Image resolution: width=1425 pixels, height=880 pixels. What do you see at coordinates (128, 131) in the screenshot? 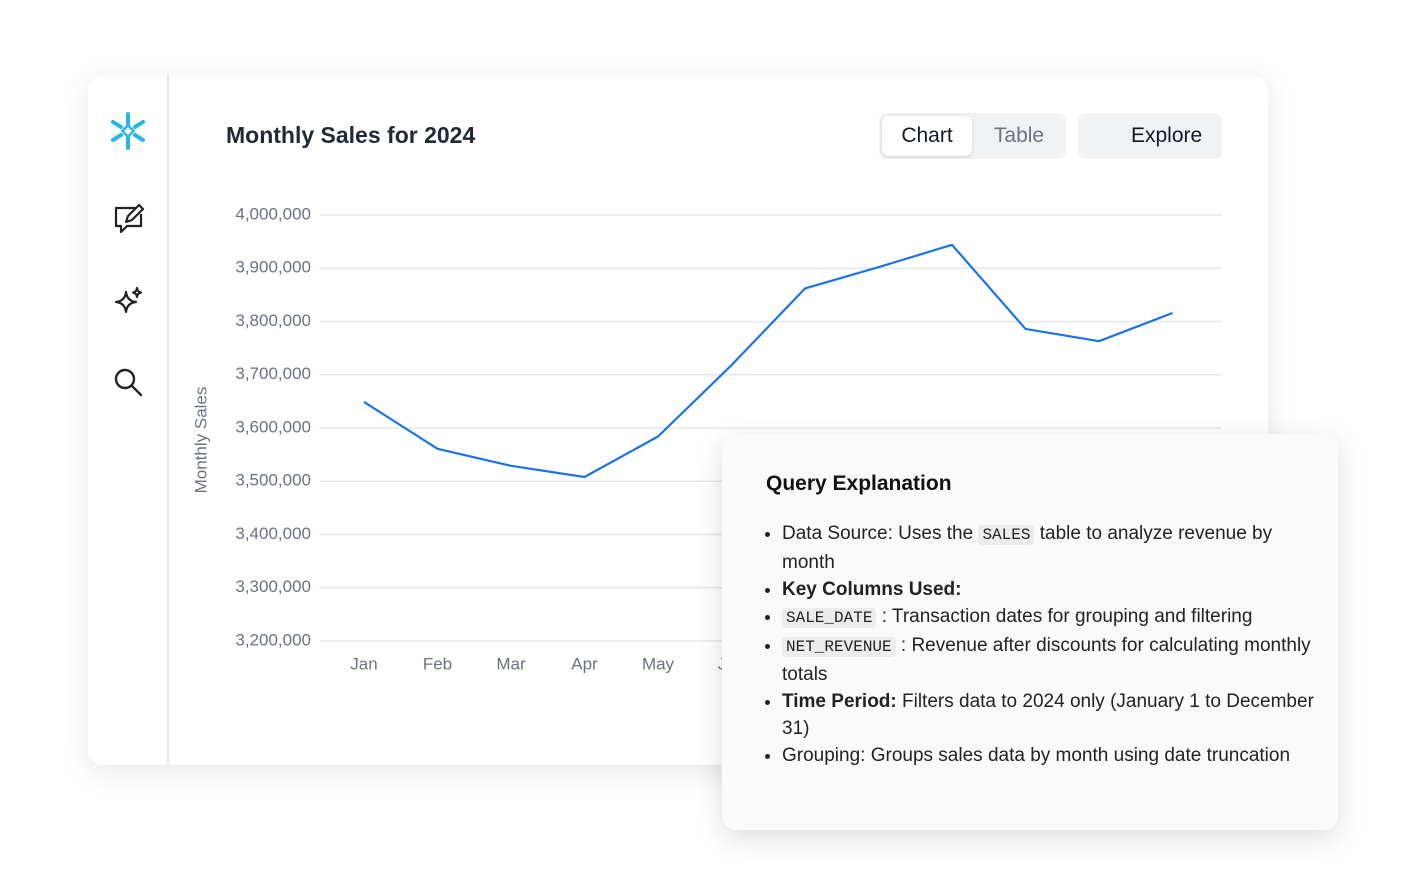
I see `logo` at bounding box center [128, 131].